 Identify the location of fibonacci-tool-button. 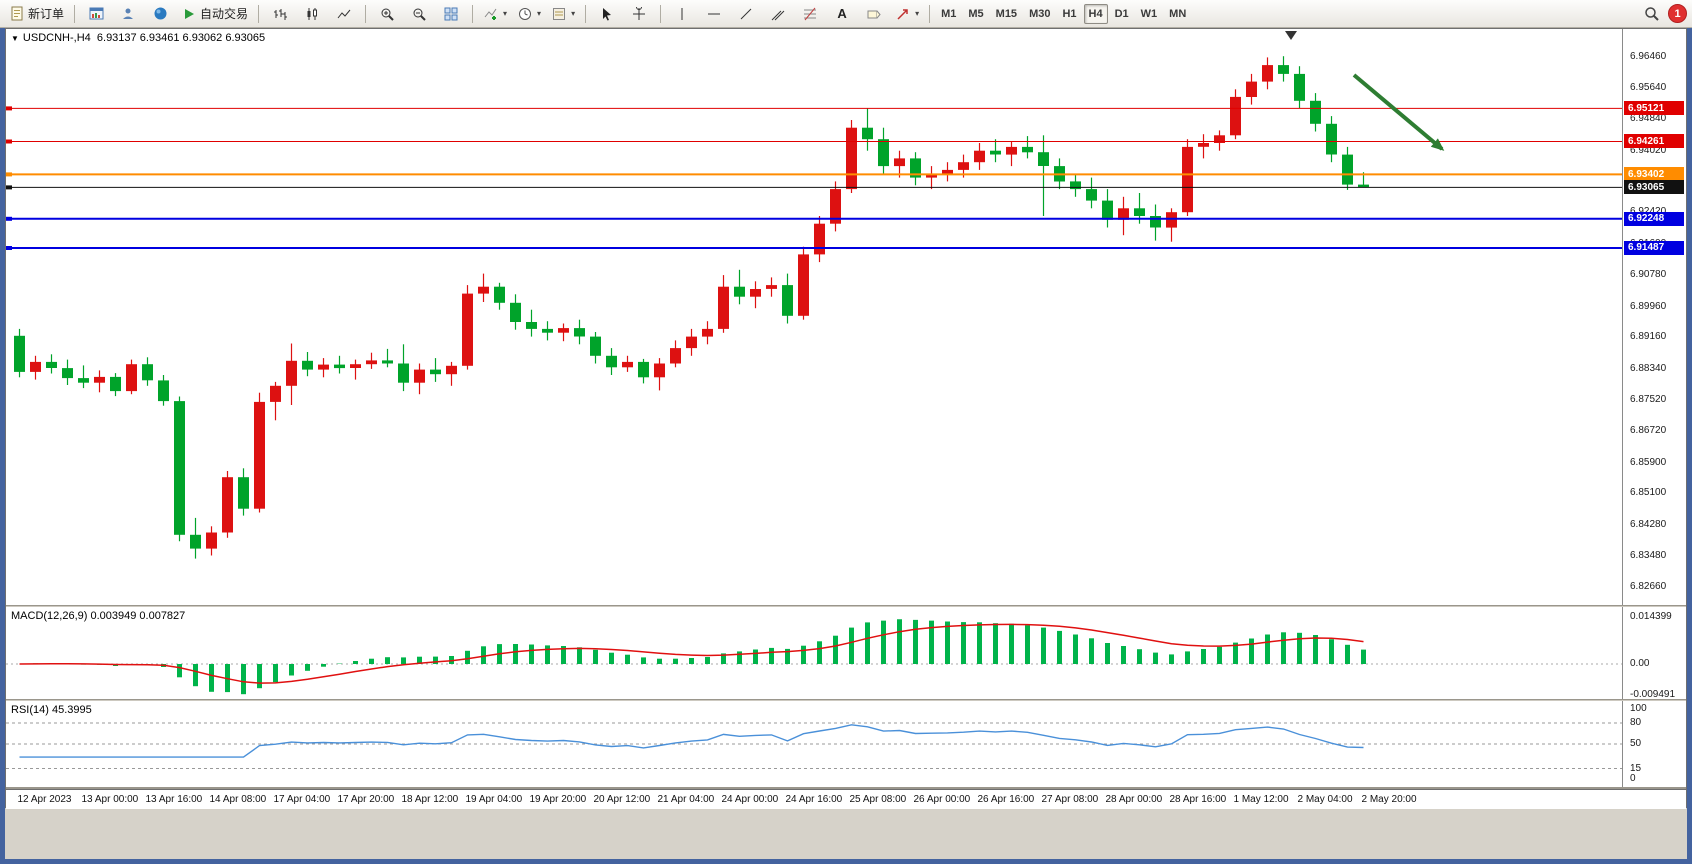
(810, 14).